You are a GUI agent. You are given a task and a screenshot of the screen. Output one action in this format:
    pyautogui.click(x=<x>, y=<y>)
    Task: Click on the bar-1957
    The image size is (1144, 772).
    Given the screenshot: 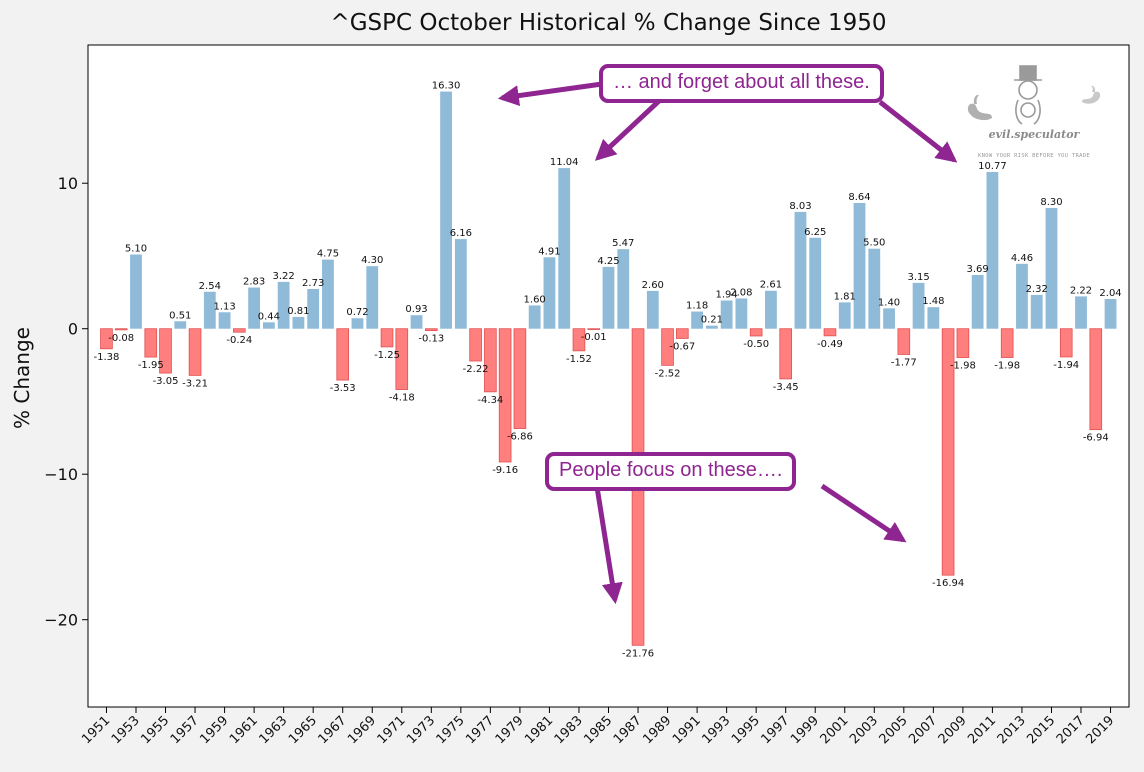 What is the action you would take?
    pyautogui.click(x=195, y=352)
    